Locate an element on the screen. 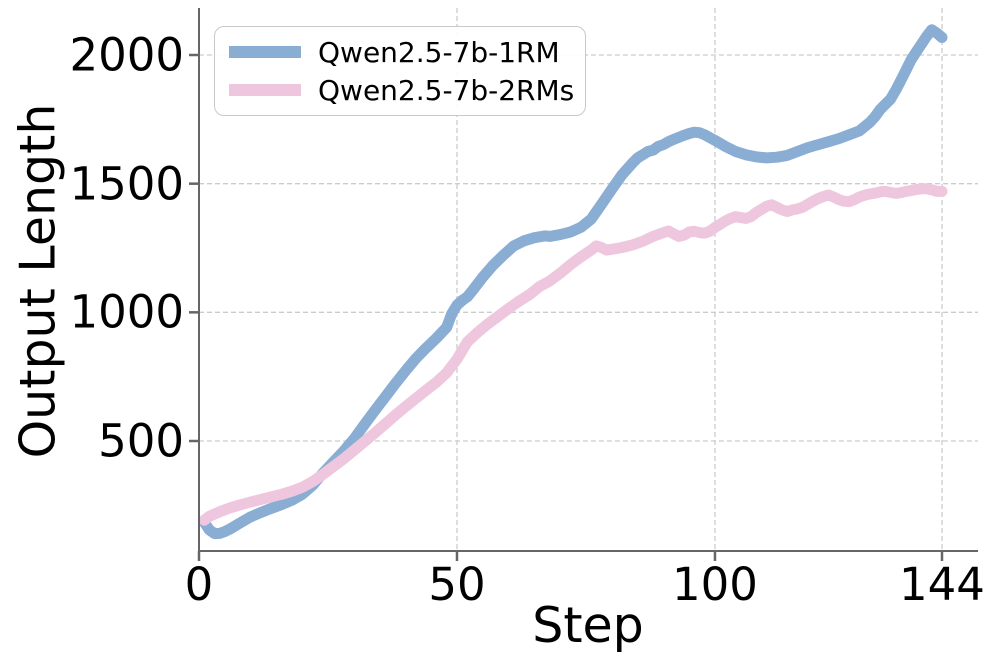  y-tick-label-1500: 1500 is located at coordinates (126, 184).